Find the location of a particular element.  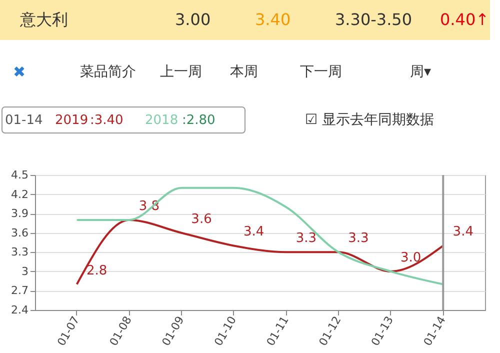

text: 意大利 is located at coordinates (43, 19).